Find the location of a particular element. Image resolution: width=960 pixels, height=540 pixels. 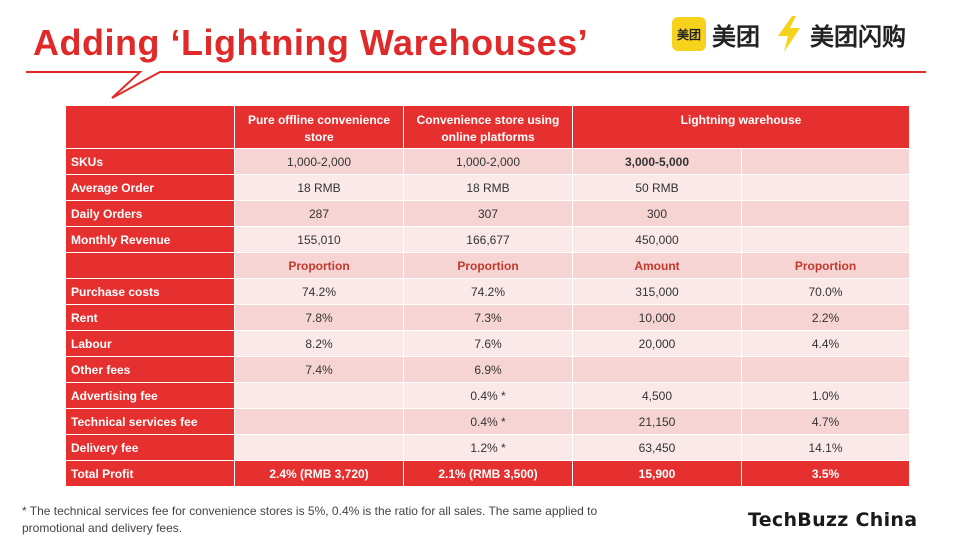

lightning-bolt-icon is located at coordinates (789, 34).